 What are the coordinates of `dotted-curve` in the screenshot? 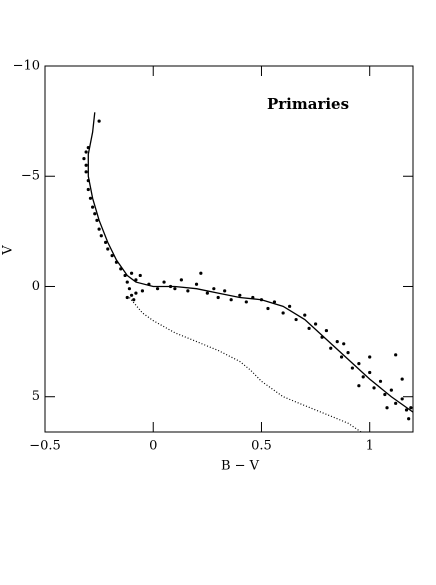 It's located at (245, 365).